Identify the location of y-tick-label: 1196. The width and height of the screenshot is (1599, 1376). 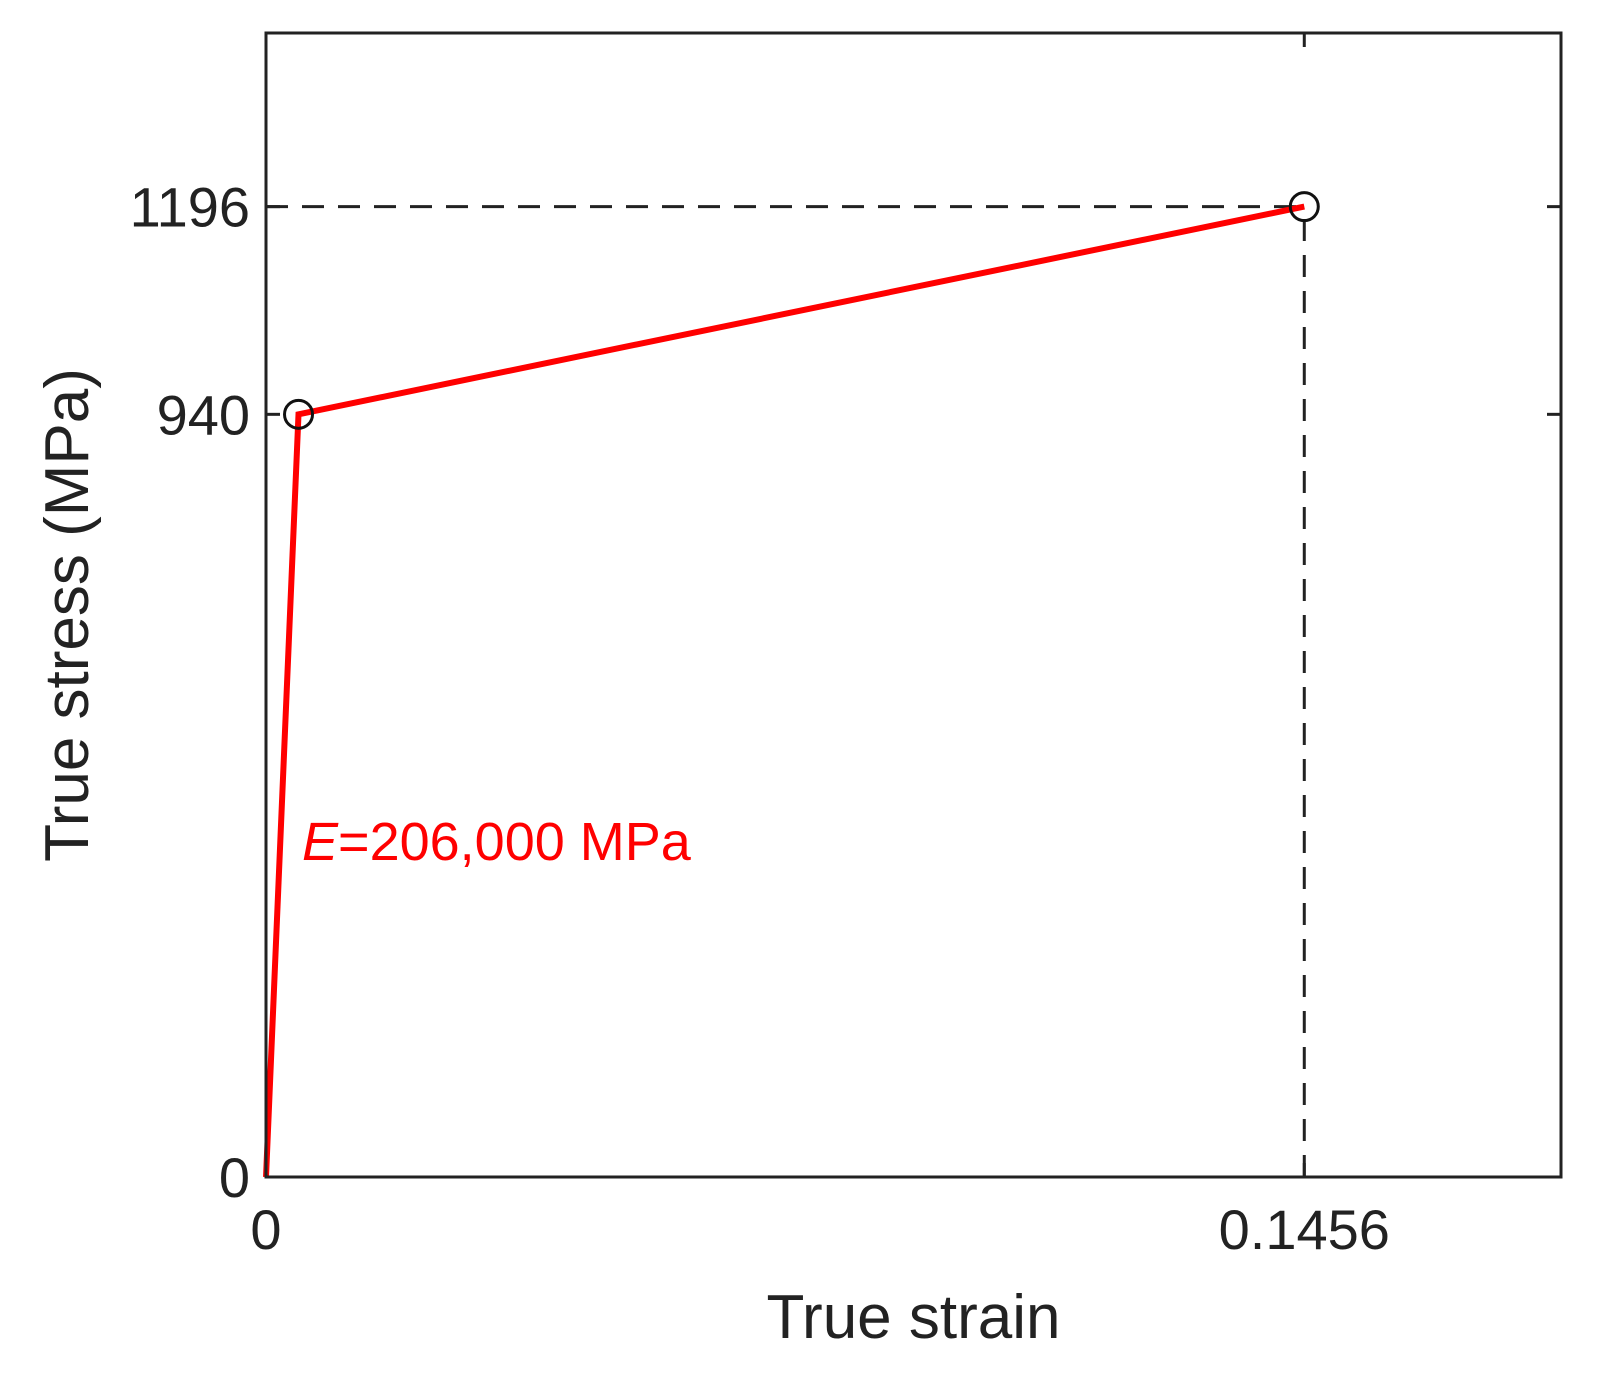
(190, 207).